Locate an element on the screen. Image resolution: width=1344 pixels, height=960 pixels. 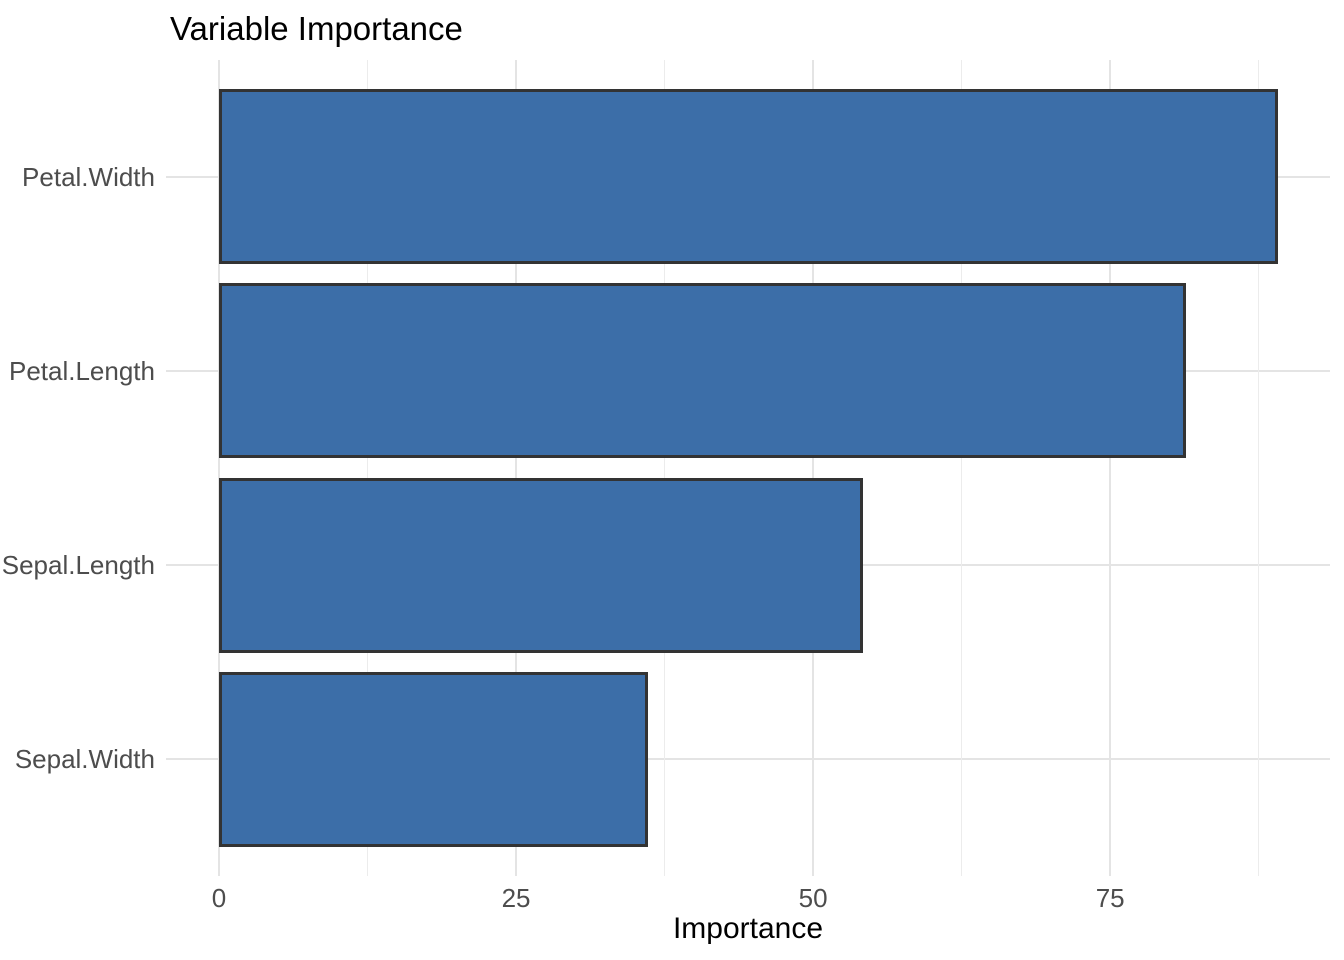
y-gridline is located at coordinates (748, 759).